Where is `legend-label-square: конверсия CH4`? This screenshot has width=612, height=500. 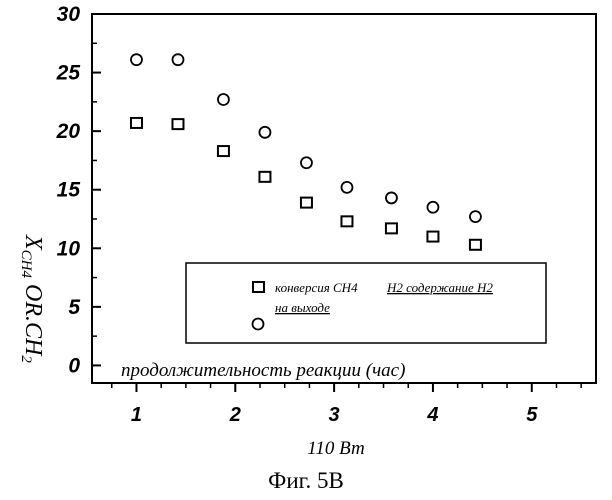
legend-label-square: конверсия CH4 is located at coordinates (316, 287).